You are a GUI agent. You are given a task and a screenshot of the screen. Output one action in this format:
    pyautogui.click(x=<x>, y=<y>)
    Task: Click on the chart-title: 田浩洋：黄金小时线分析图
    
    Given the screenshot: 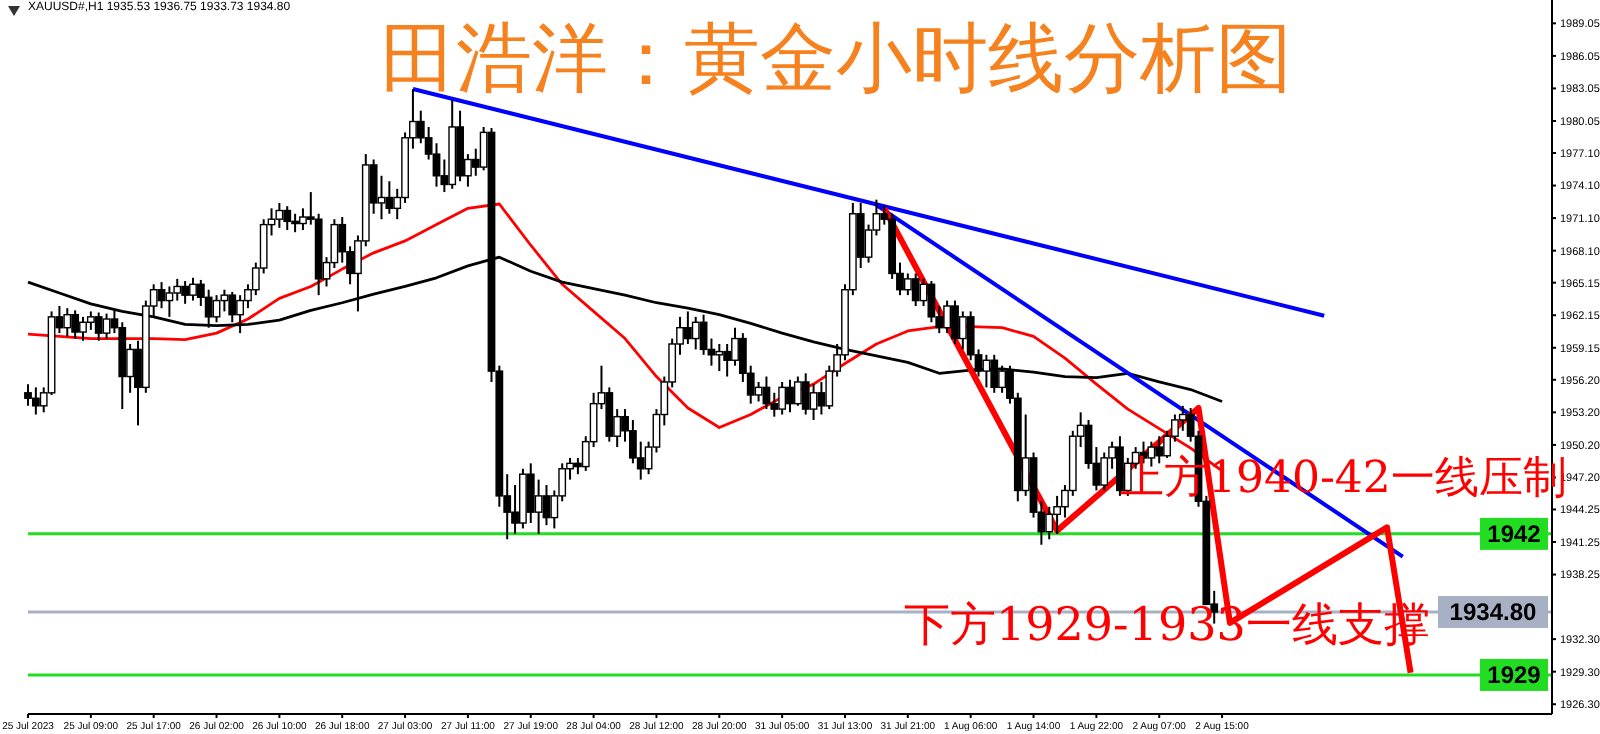 What is the action you would take?
    pyautogui.click(x=836, y=58)
    